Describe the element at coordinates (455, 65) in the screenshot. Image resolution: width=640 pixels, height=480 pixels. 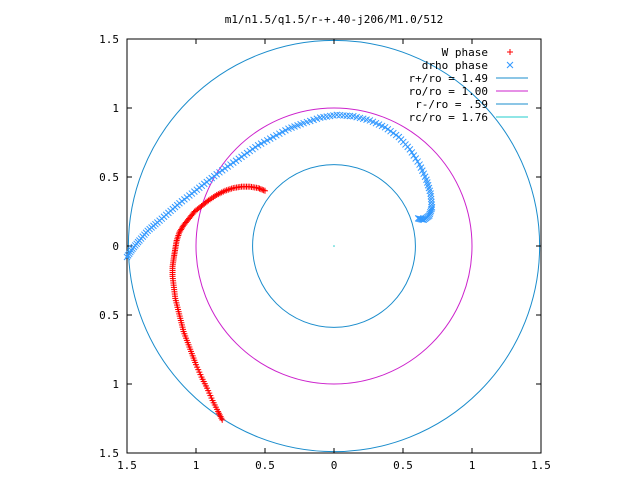
I see `legend-label: drho phase` at that location.